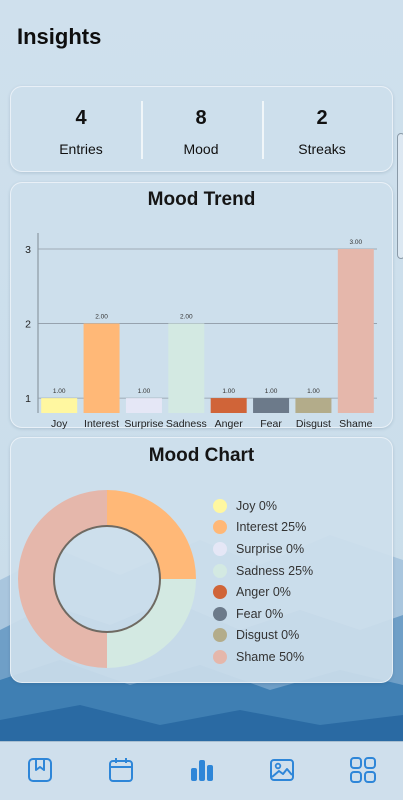  Describe the element at coordinates (81, 130) in the screenshot. I see `stat-entries: 4 Entries` at that location.